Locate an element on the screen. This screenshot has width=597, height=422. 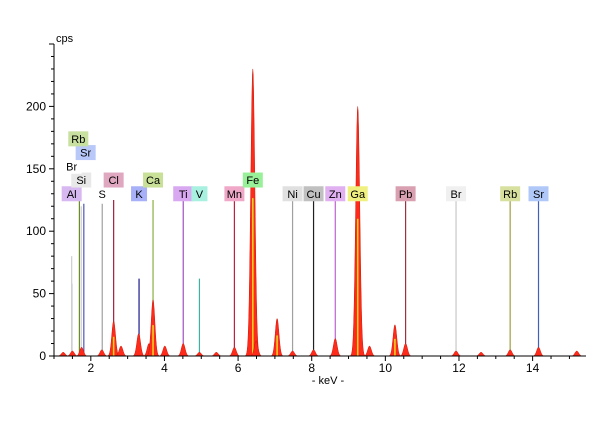
element-label-ni: Ni is located at coordinates (292, 194).